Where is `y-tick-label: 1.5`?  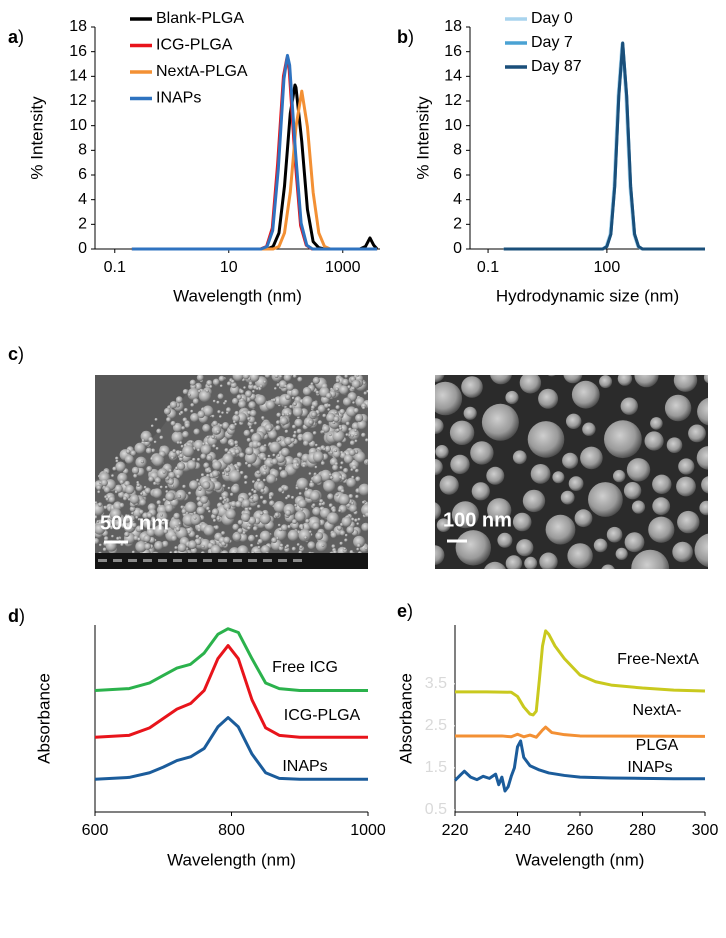 y-tick-label: 1.5 is located at coordinates (436, 767).